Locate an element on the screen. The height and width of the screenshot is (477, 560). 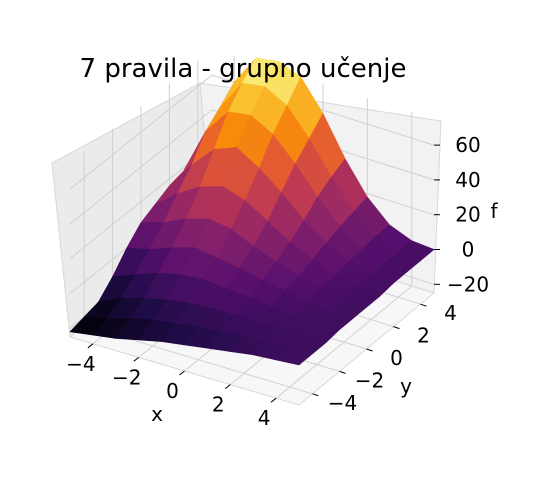
x-tick-label: 4 is located at coordinates (264, 418).